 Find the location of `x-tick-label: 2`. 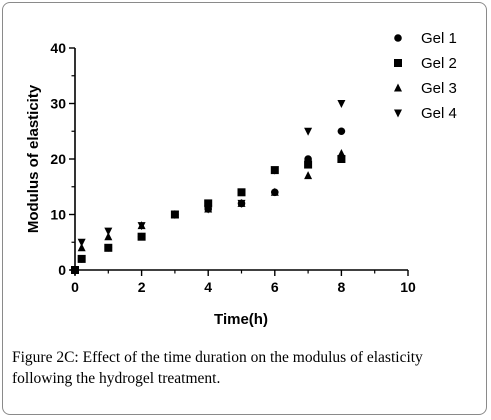

x-tick-label: 2 is located at coordinates (142, 287).